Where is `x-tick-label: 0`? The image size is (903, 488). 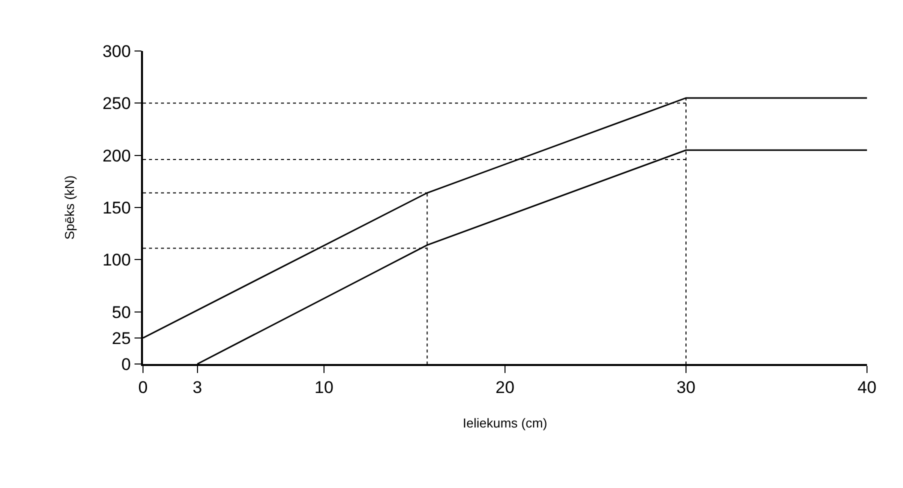
x-tick-label: 0 is located at coordinates (143, 388).